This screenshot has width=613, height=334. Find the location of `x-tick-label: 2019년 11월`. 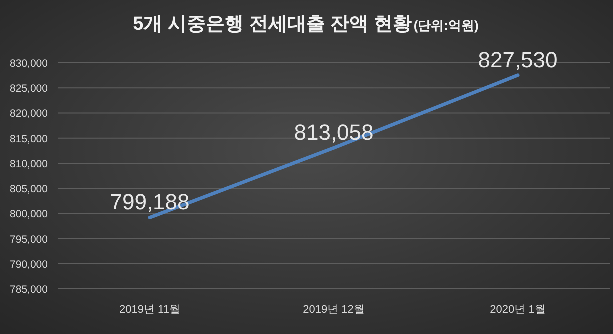

x-tick-label: 2019년 11월 is located at coordinates (150, 310).